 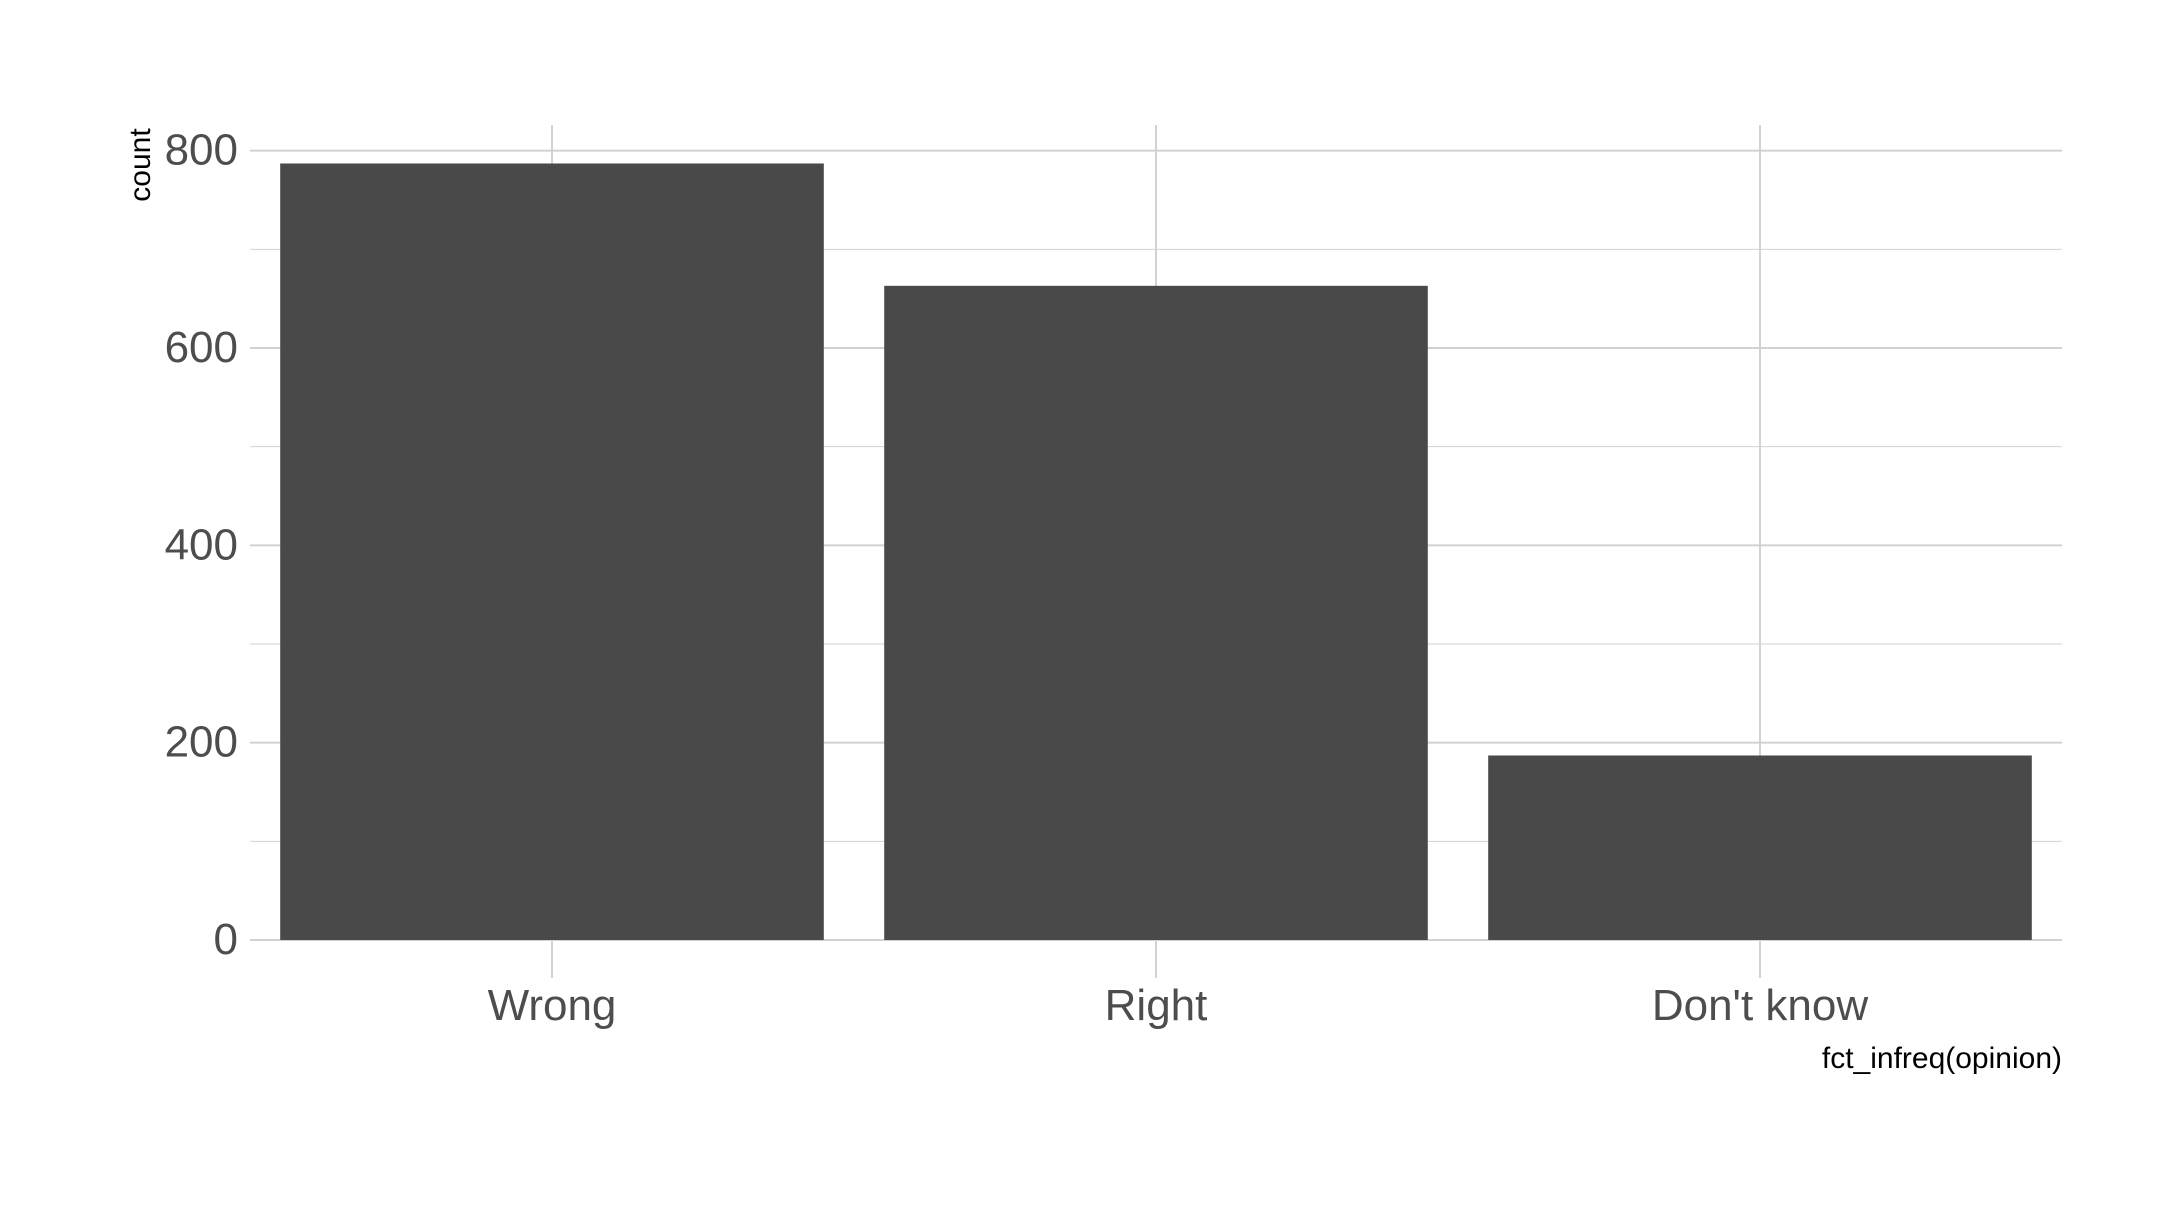 I want to click on y-tick-label: 400, so click(x=201, y=544).